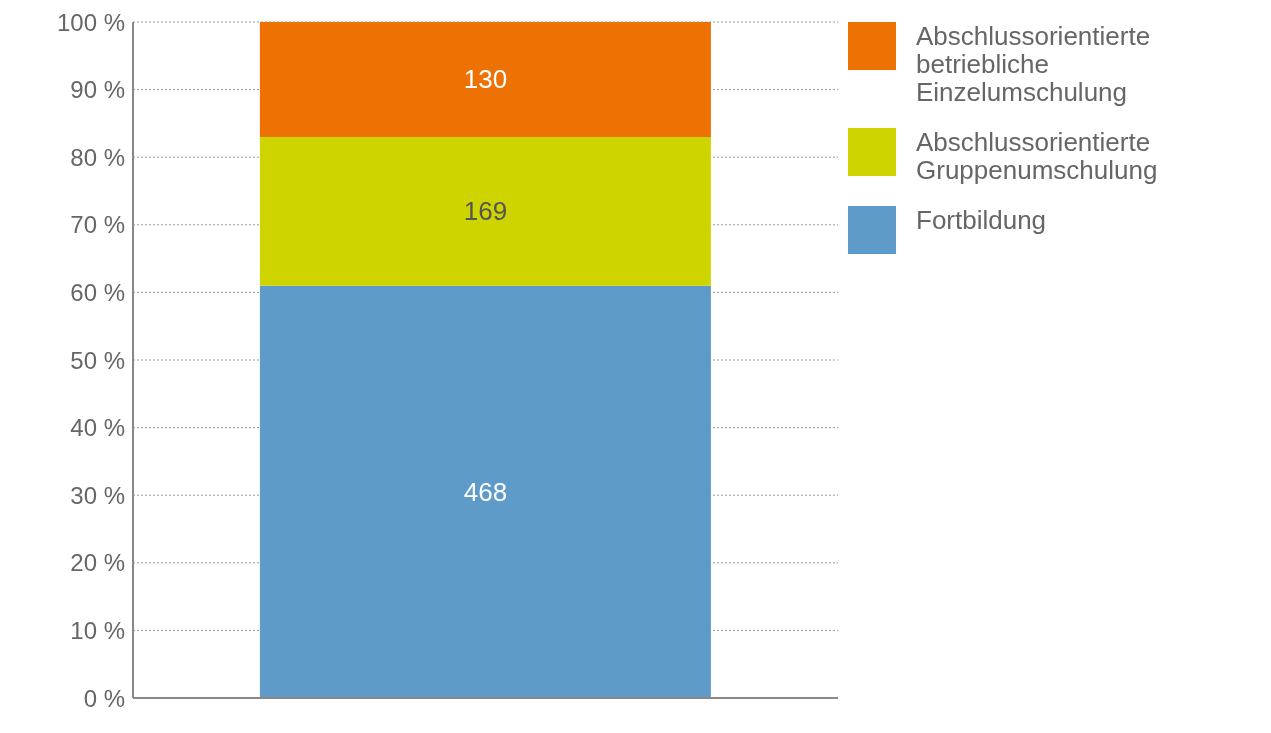 This screenshot has width=1271, height=733. Describe the element at coordinates (97, 563) in the screenshot. I see `y-tick-label: 20 %` at that location.